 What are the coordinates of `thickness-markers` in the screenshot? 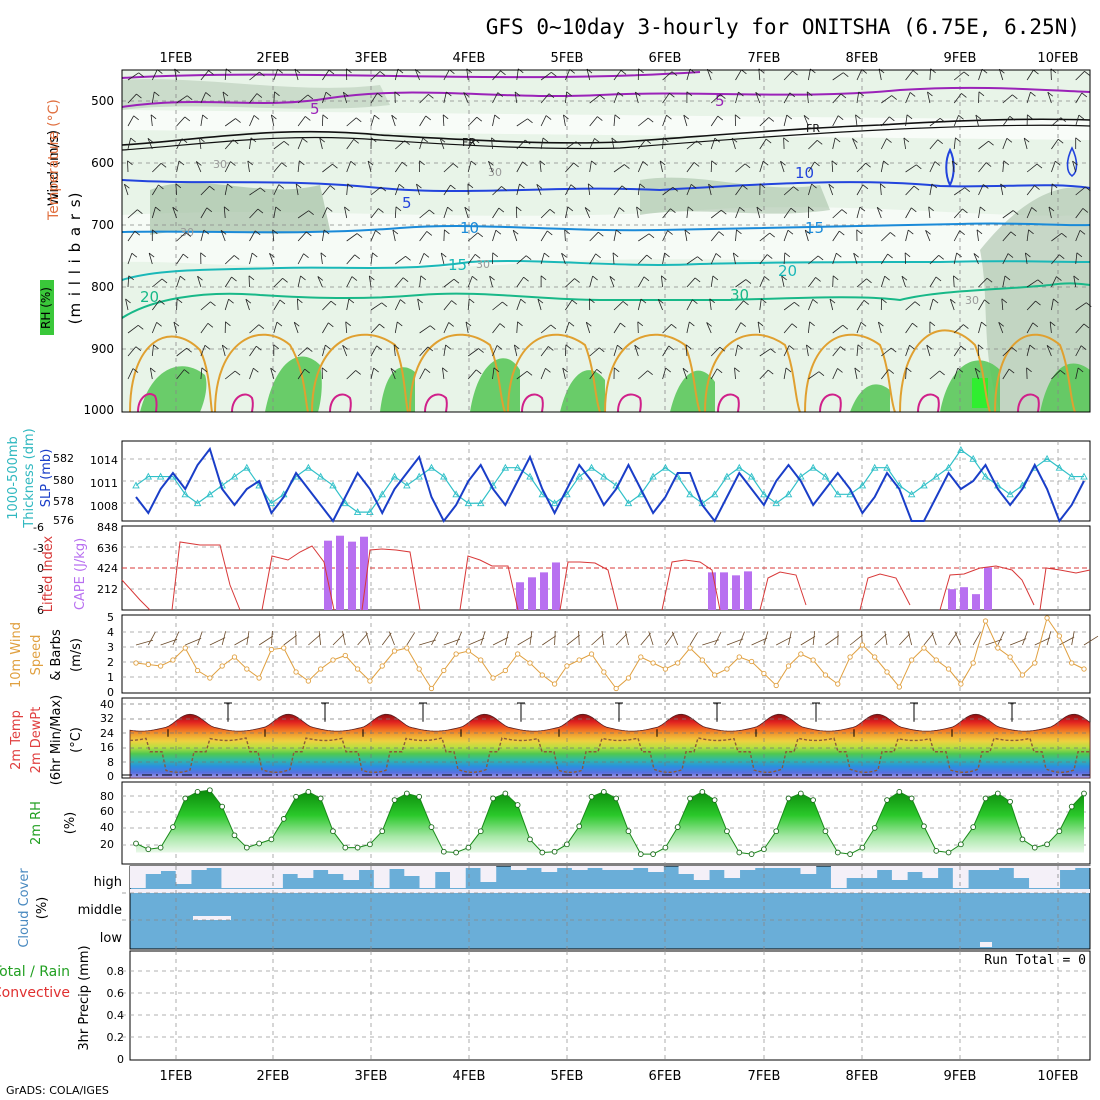 It's located at (610, 480).